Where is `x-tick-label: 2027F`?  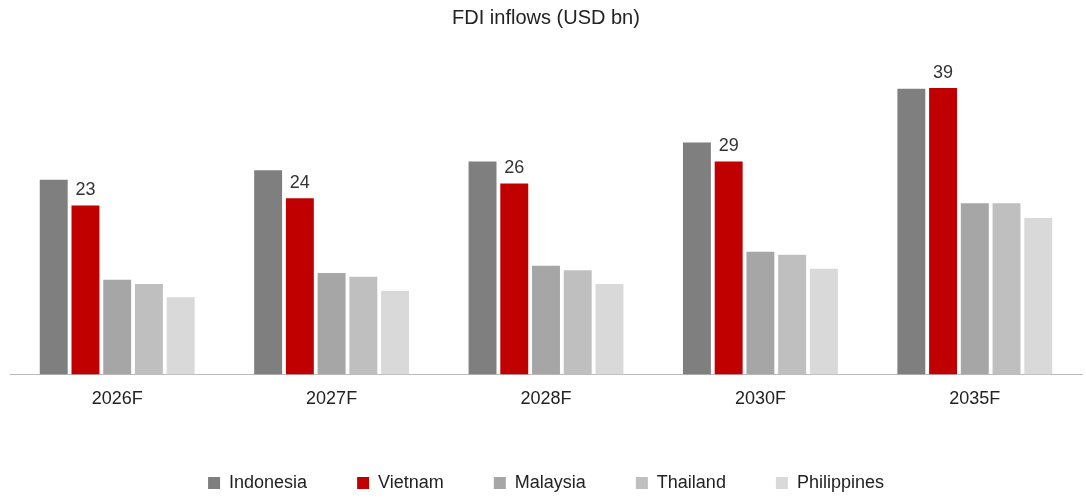
x-tick-label: 2027F is located at coordinates (332, 398).